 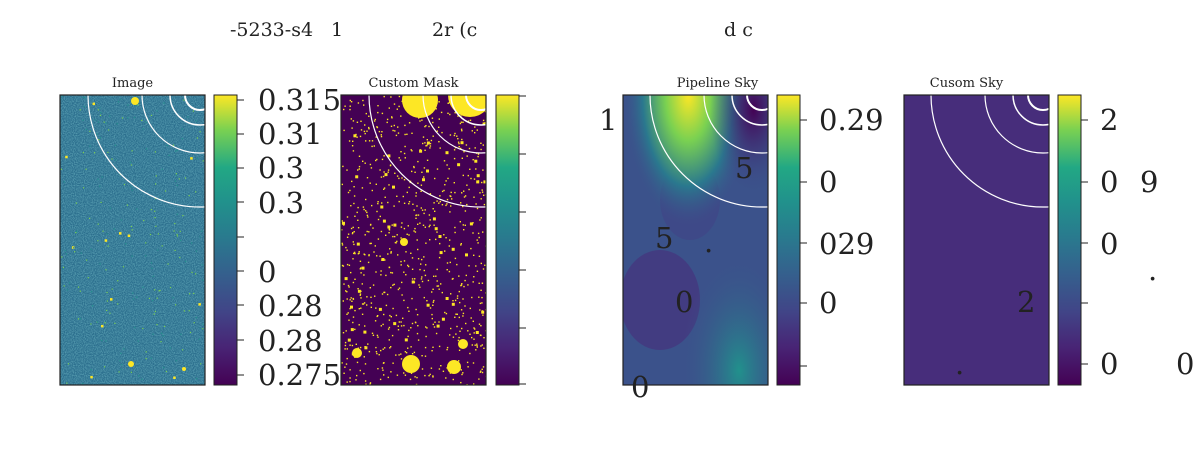 What do you see at coordinates (133, 83) in the screenshot?
I see `panel-title: Image` at bounding box center [133, 83].